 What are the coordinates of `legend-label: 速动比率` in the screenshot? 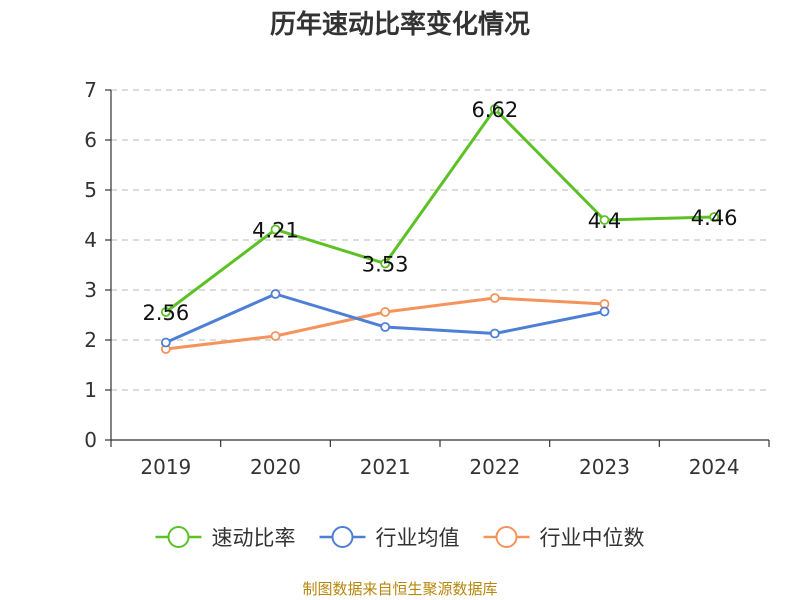 It's located at (254, 538).